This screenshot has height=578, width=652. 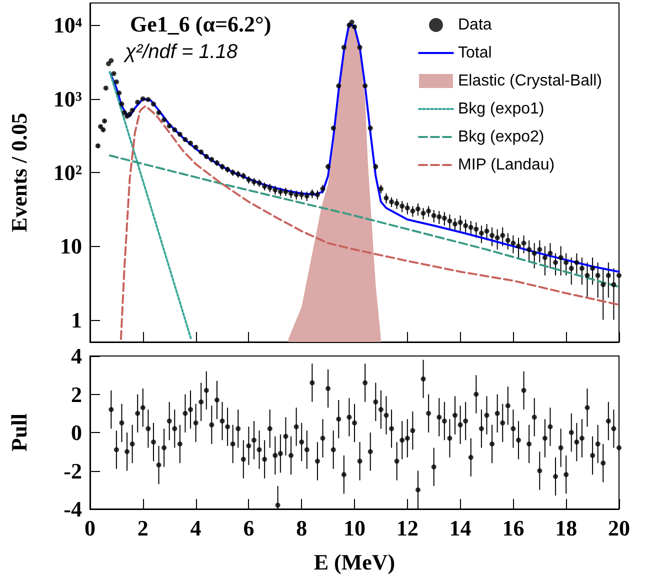 I want to click on legend-label: Total, so click(x=475, y=53).